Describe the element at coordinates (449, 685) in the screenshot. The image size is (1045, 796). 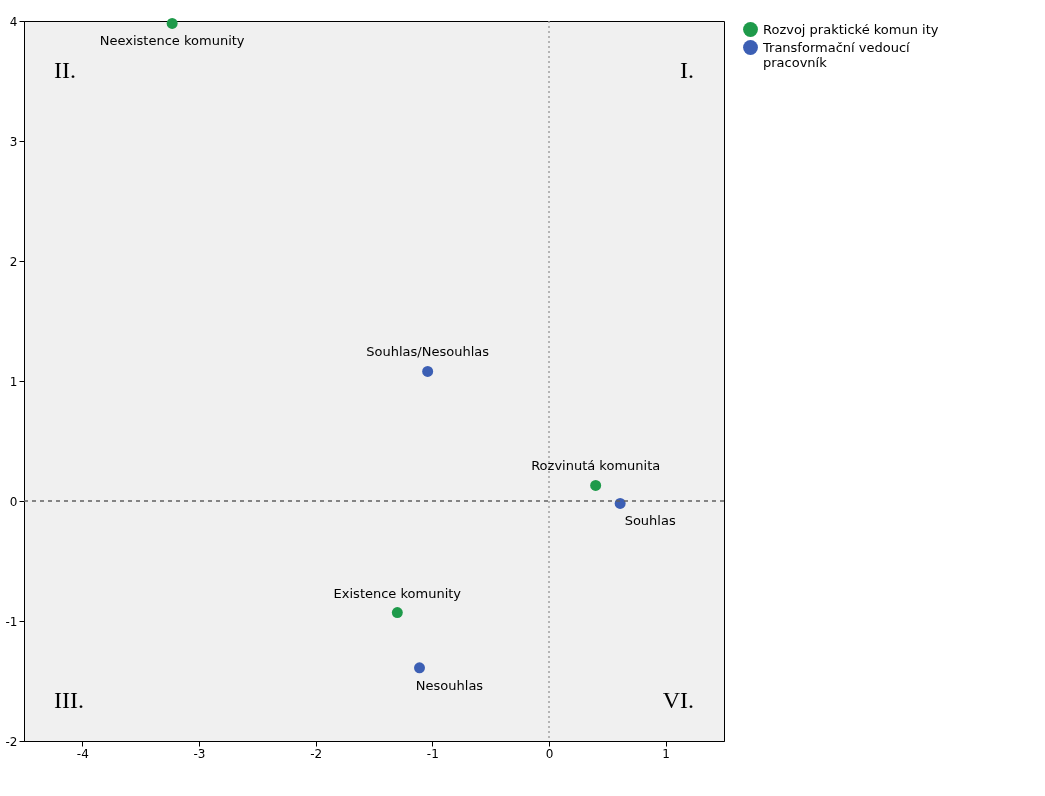
I see `annotation: Nesouhlas` at that location.